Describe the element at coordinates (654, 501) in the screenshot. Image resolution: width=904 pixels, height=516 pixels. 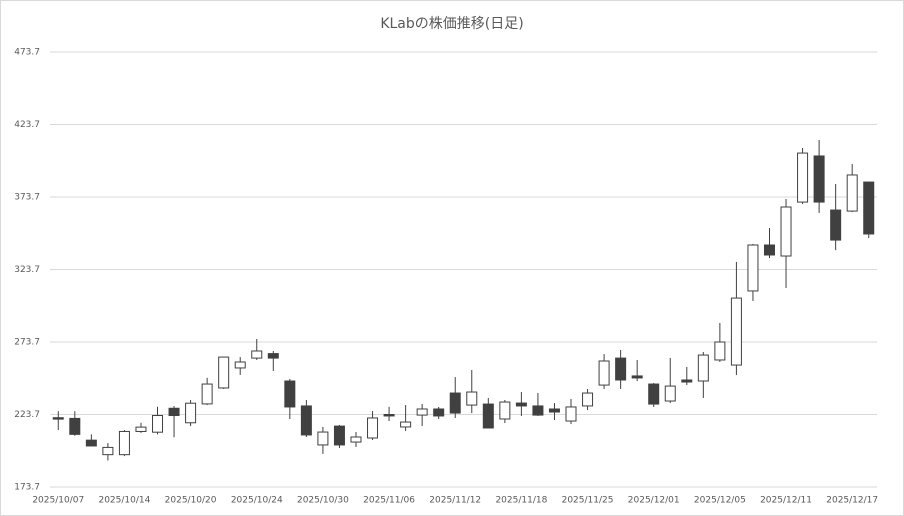
I see `x-tick-label: 2025/12/01` at that location.